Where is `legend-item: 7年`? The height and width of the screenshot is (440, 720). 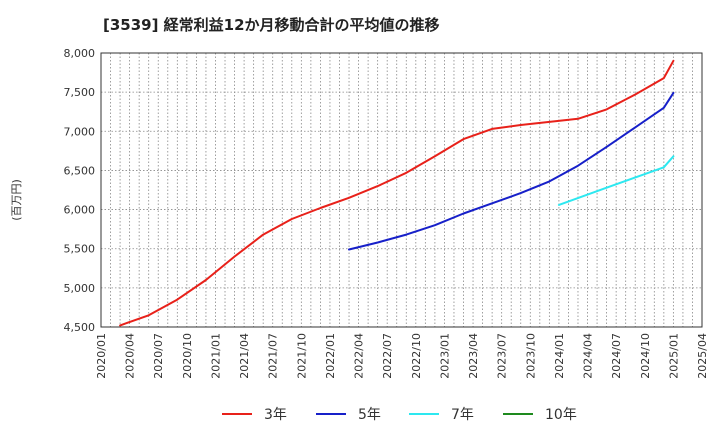
legend-item: 7年 is located at coordinates (441, 415).